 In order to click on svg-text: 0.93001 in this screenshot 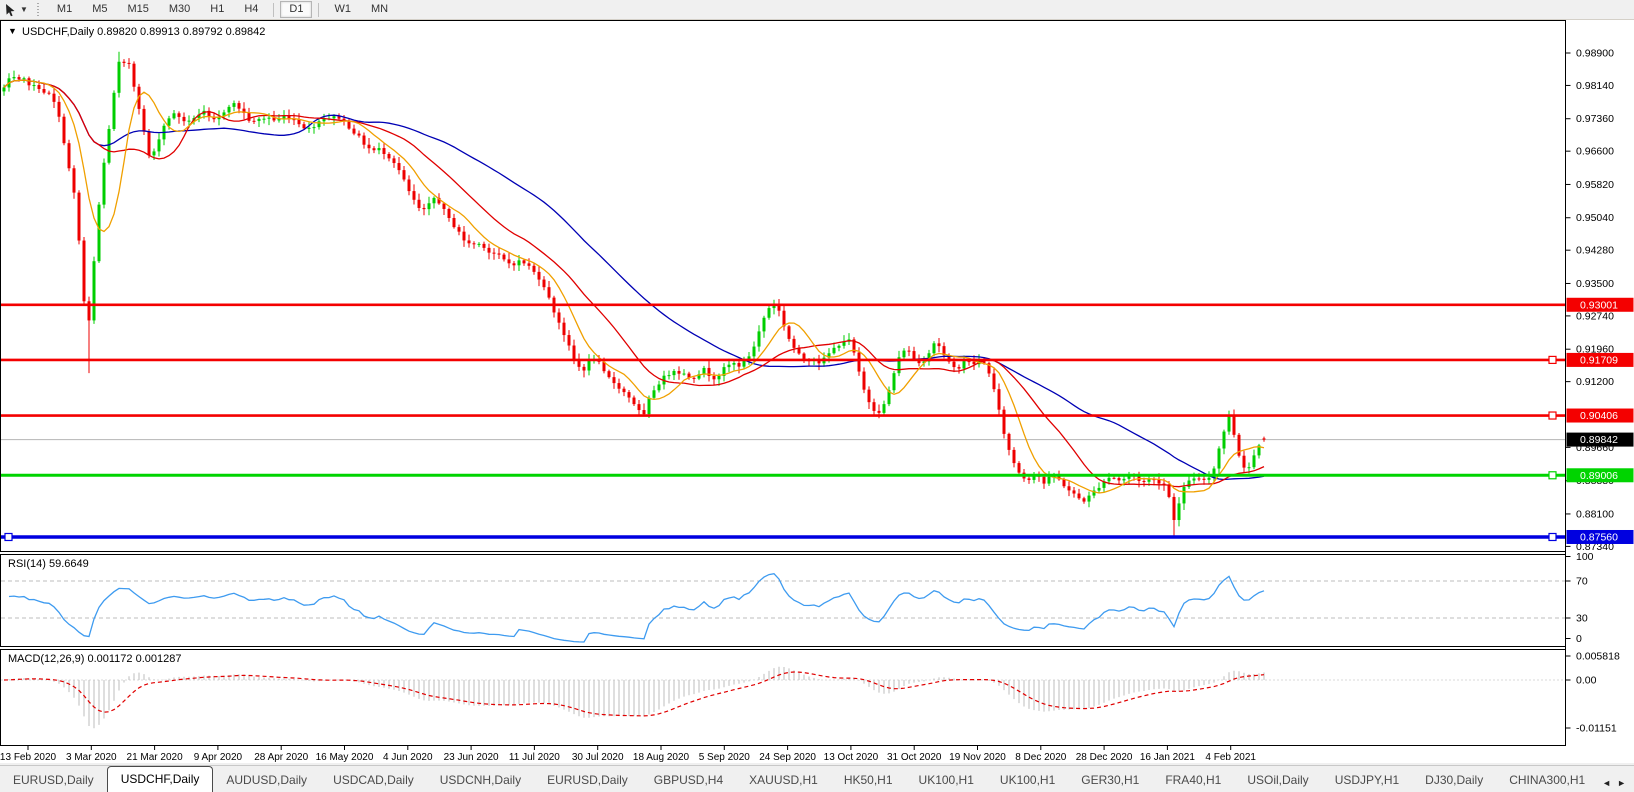, I will do `click(1599, 305)`.